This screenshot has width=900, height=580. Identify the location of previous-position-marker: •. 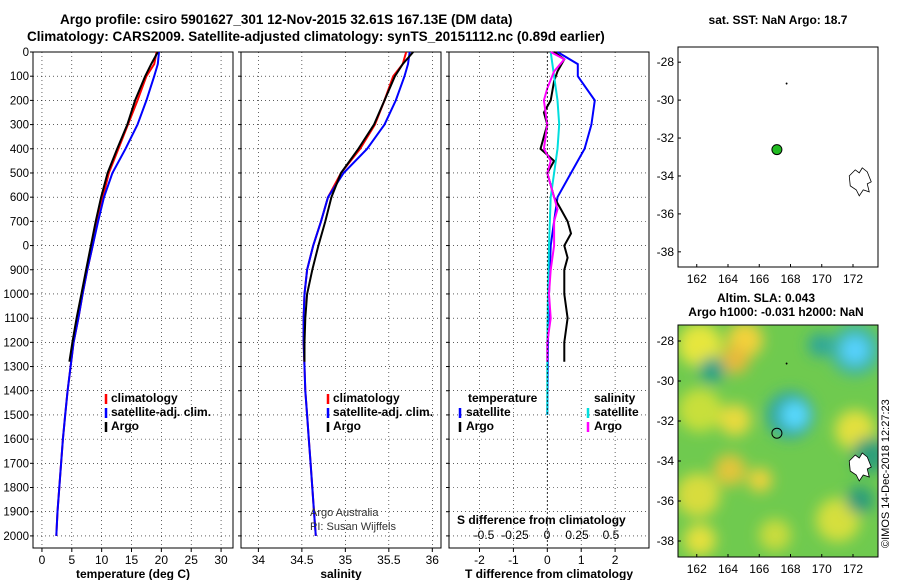
(786, 364).